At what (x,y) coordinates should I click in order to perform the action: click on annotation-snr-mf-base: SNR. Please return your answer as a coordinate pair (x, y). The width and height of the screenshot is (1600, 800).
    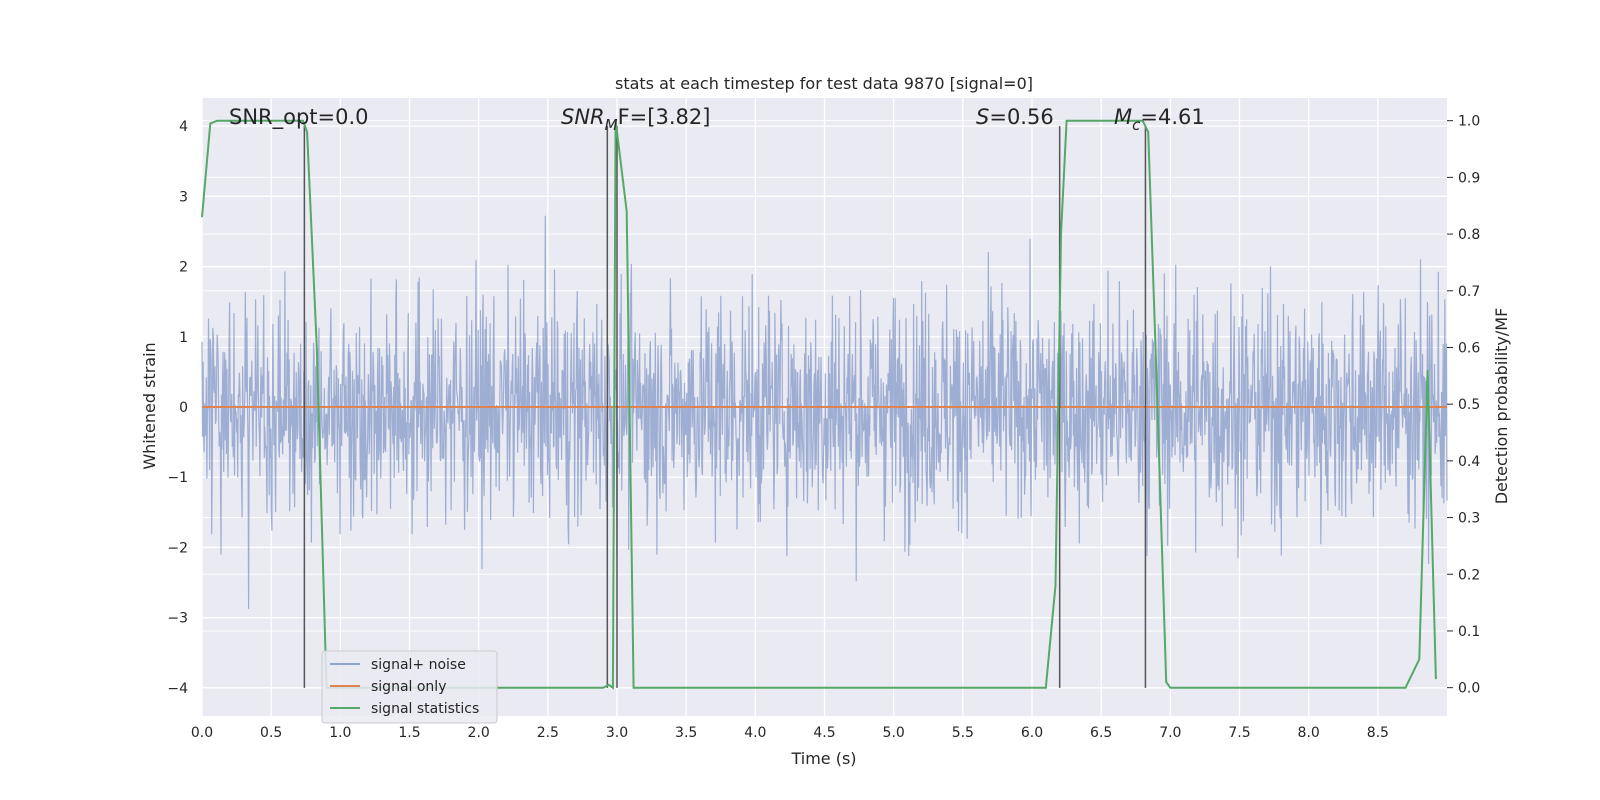
    Looking at the image, I should click on (583, 117).